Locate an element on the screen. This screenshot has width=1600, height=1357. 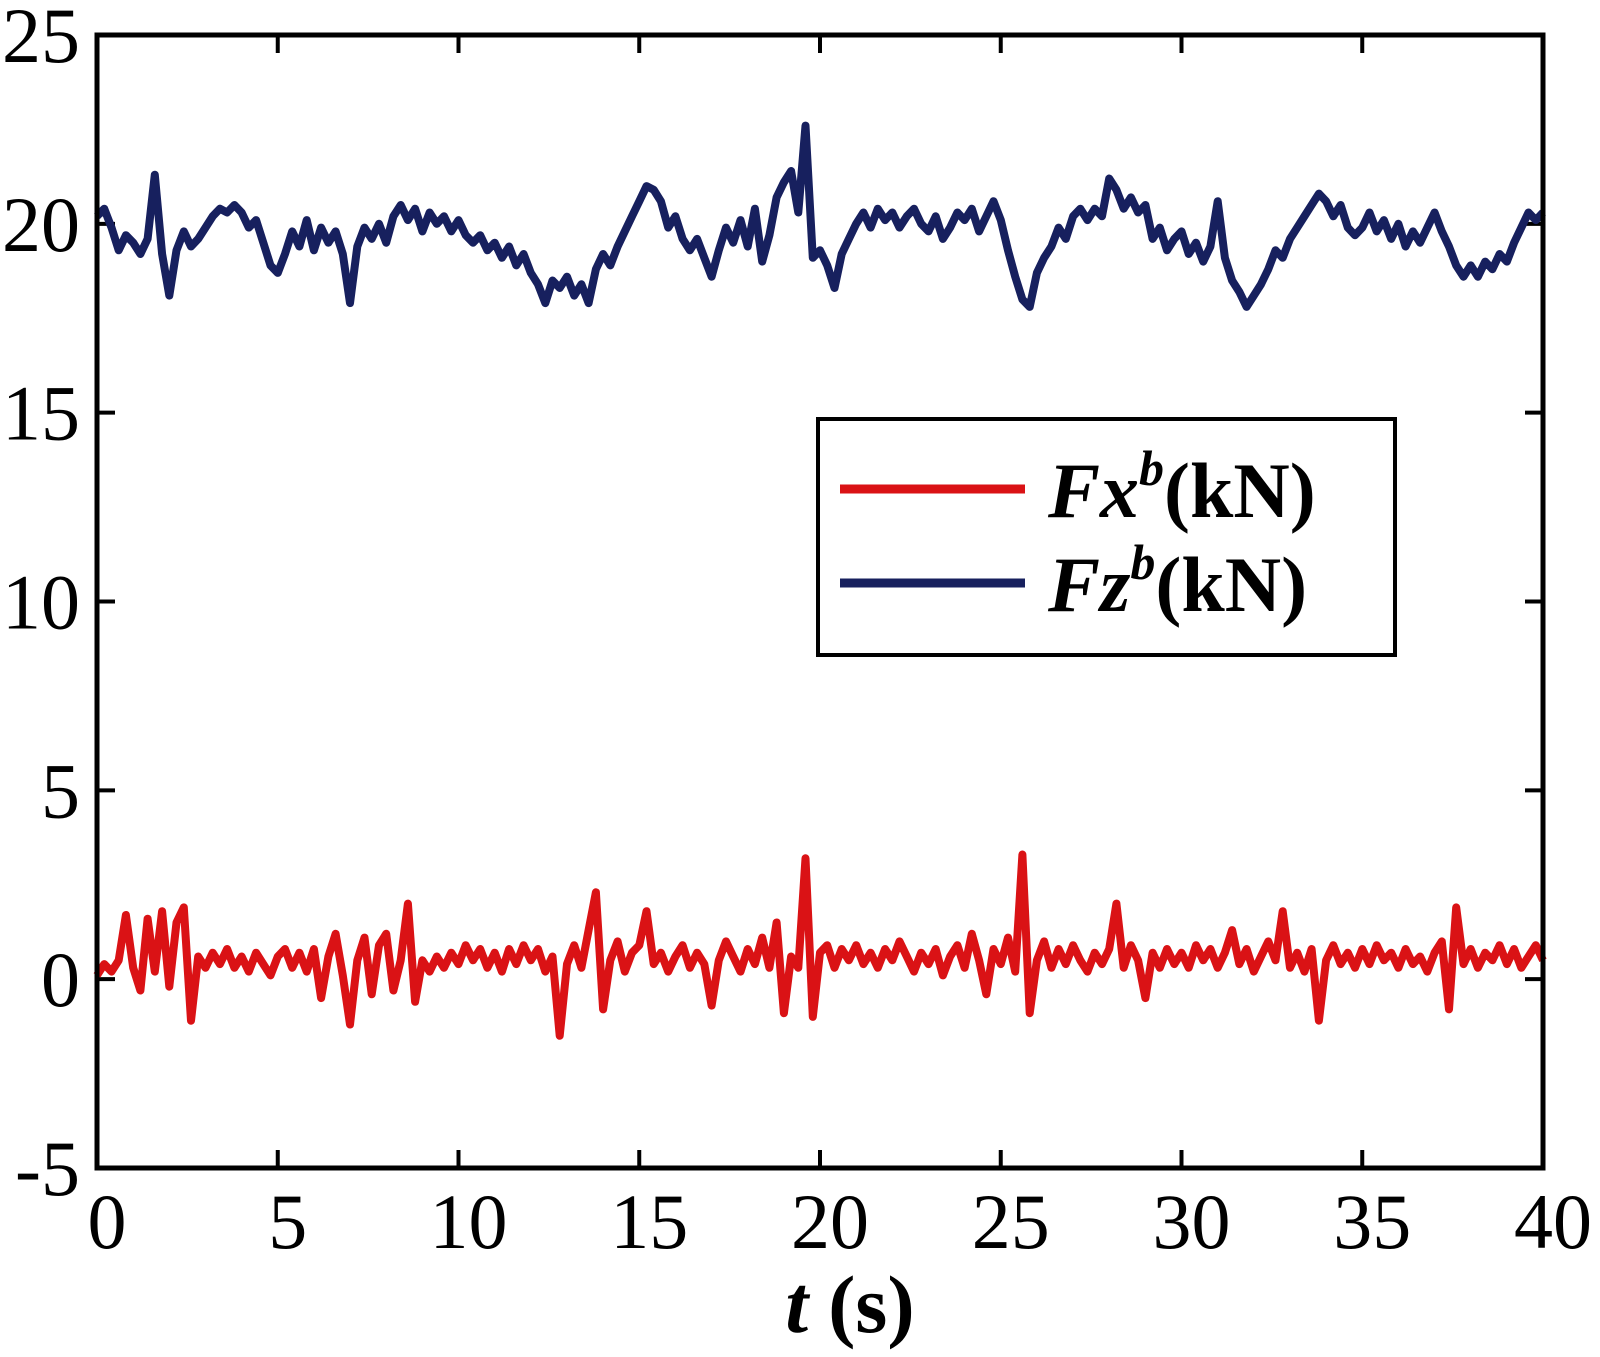
fz-line is located at coordinates (820, 216).